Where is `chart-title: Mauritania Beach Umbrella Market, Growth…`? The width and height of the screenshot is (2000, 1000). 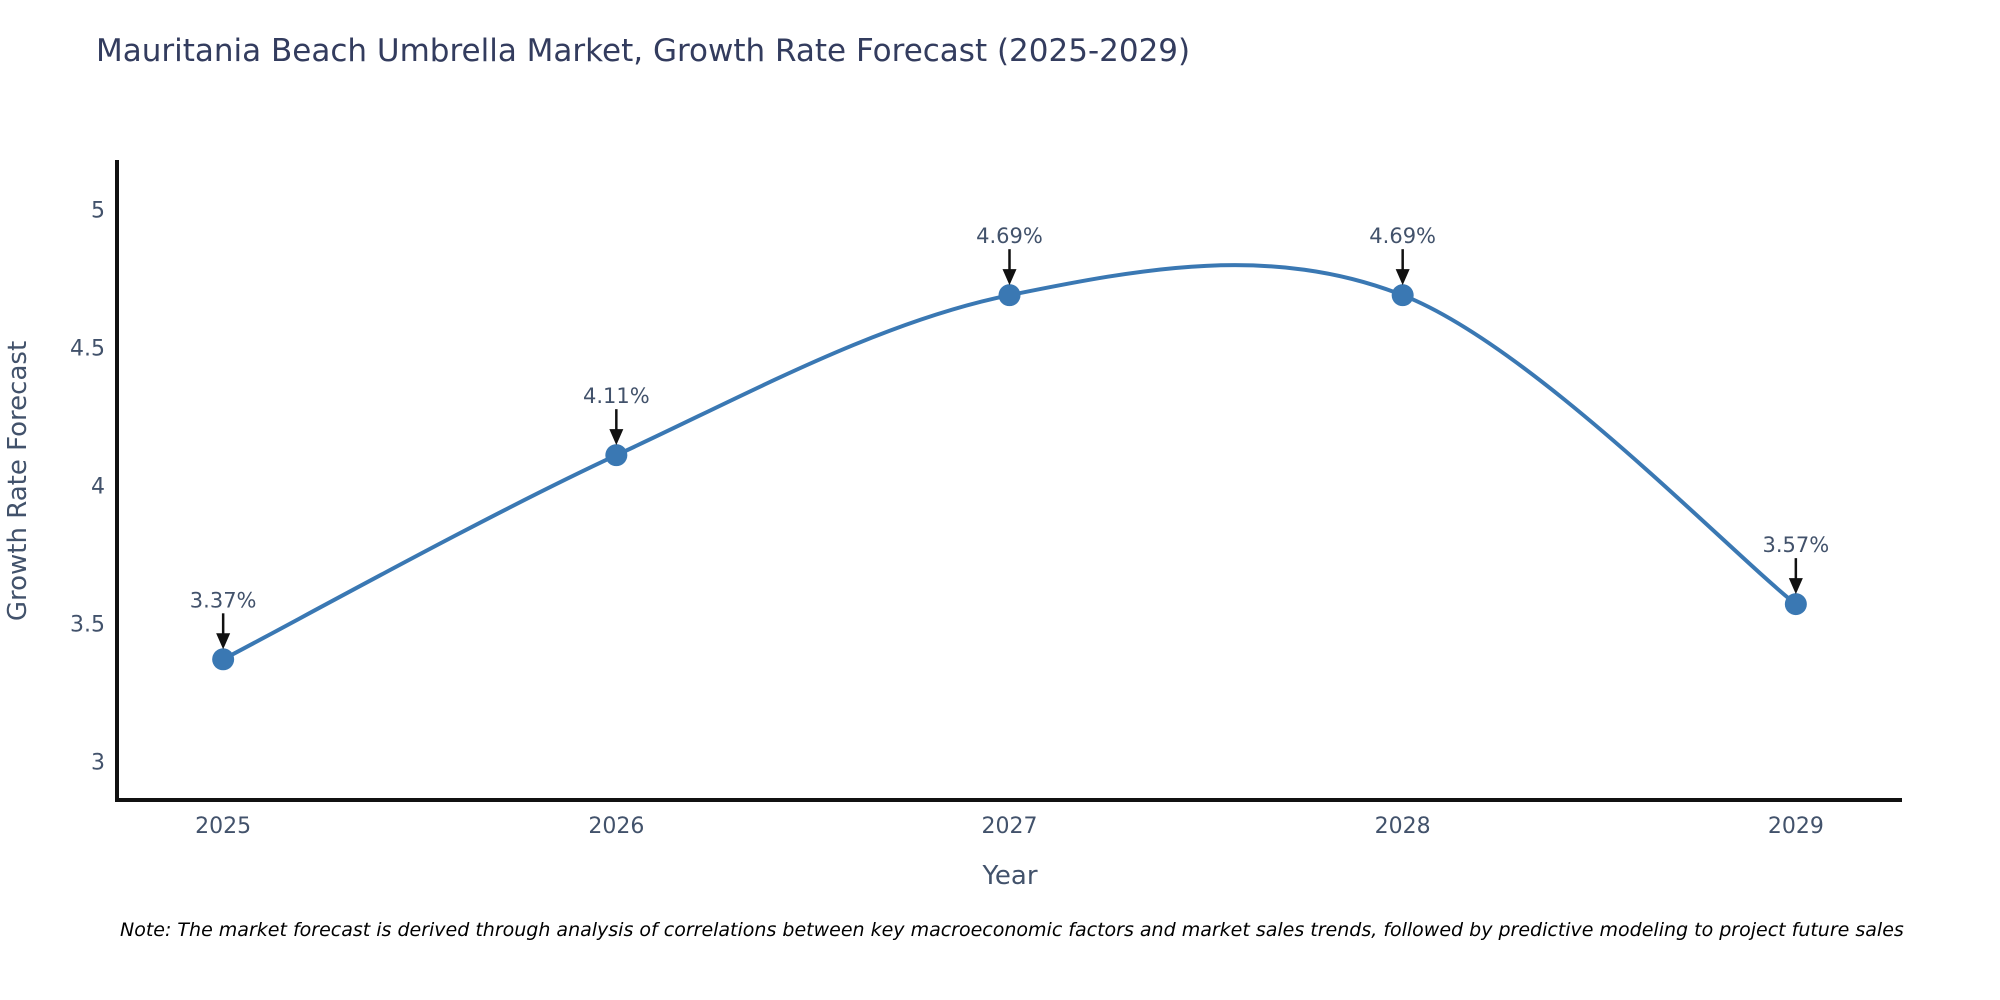 chart-title: Mauritania Beach Umbrella Market, Growth… is located at coordinates (643, 51).